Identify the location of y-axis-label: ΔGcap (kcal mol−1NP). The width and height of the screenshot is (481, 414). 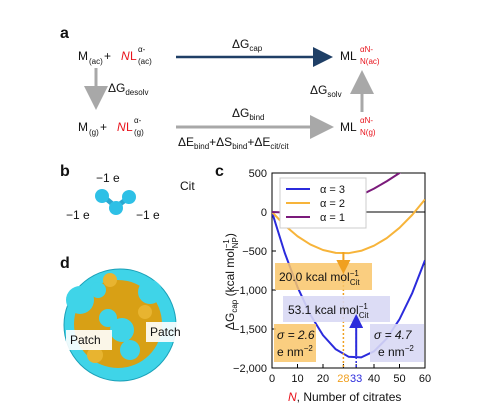
(231, 281).